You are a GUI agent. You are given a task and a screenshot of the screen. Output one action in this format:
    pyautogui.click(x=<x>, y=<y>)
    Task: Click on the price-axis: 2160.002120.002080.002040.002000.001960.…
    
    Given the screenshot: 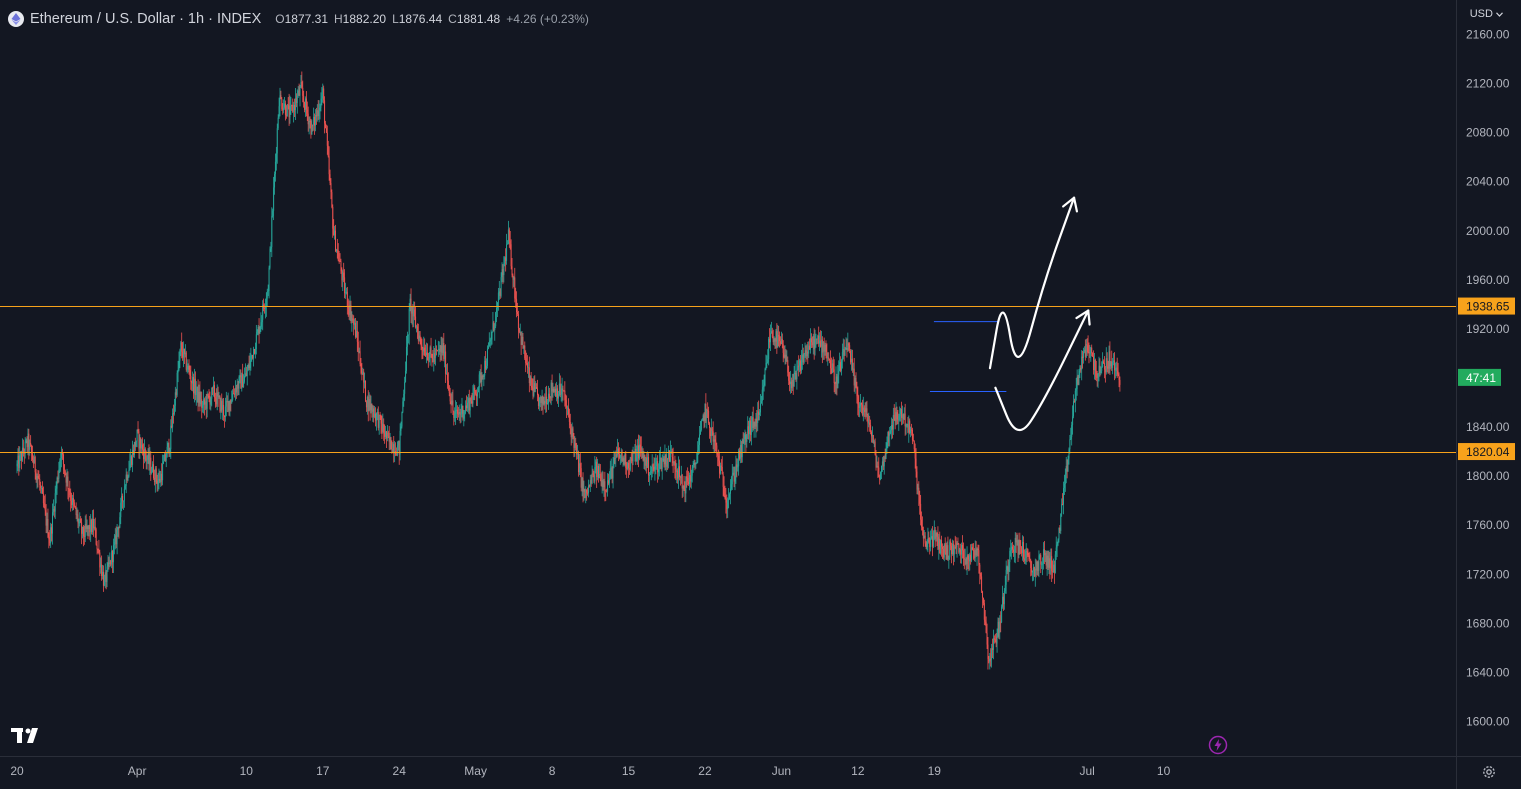 What is the action you would take?
    pyautogui.click(x=1486, y=378)
    